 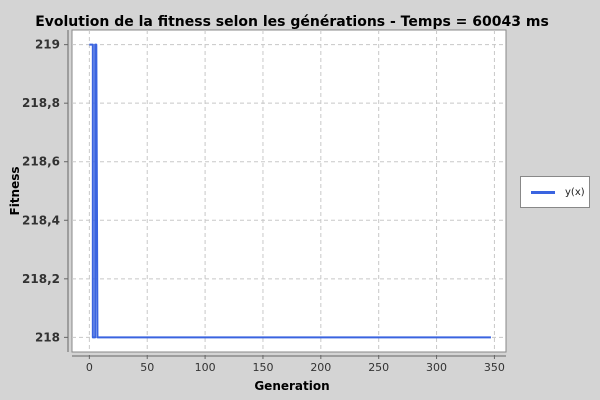 I want to click on legend-swatch, so click(x=543, y=192).